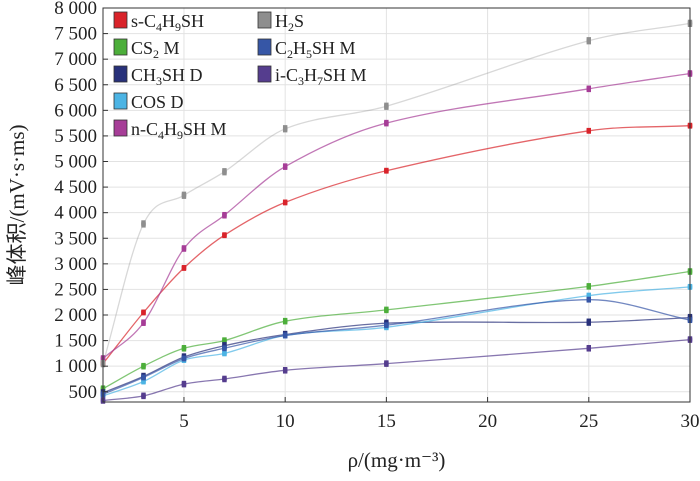 This screenshot has height=481, width=700. Describe the element at coordinates (75, 315) in the screenshot. I see `y-tick-label: 2 000` at that location.